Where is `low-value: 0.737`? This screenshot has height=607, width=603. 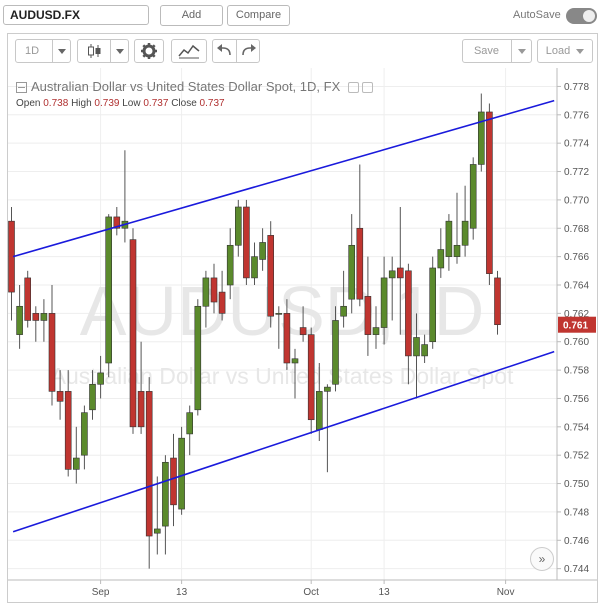 low-value: 0.737 is located at coordinates (156, 103).